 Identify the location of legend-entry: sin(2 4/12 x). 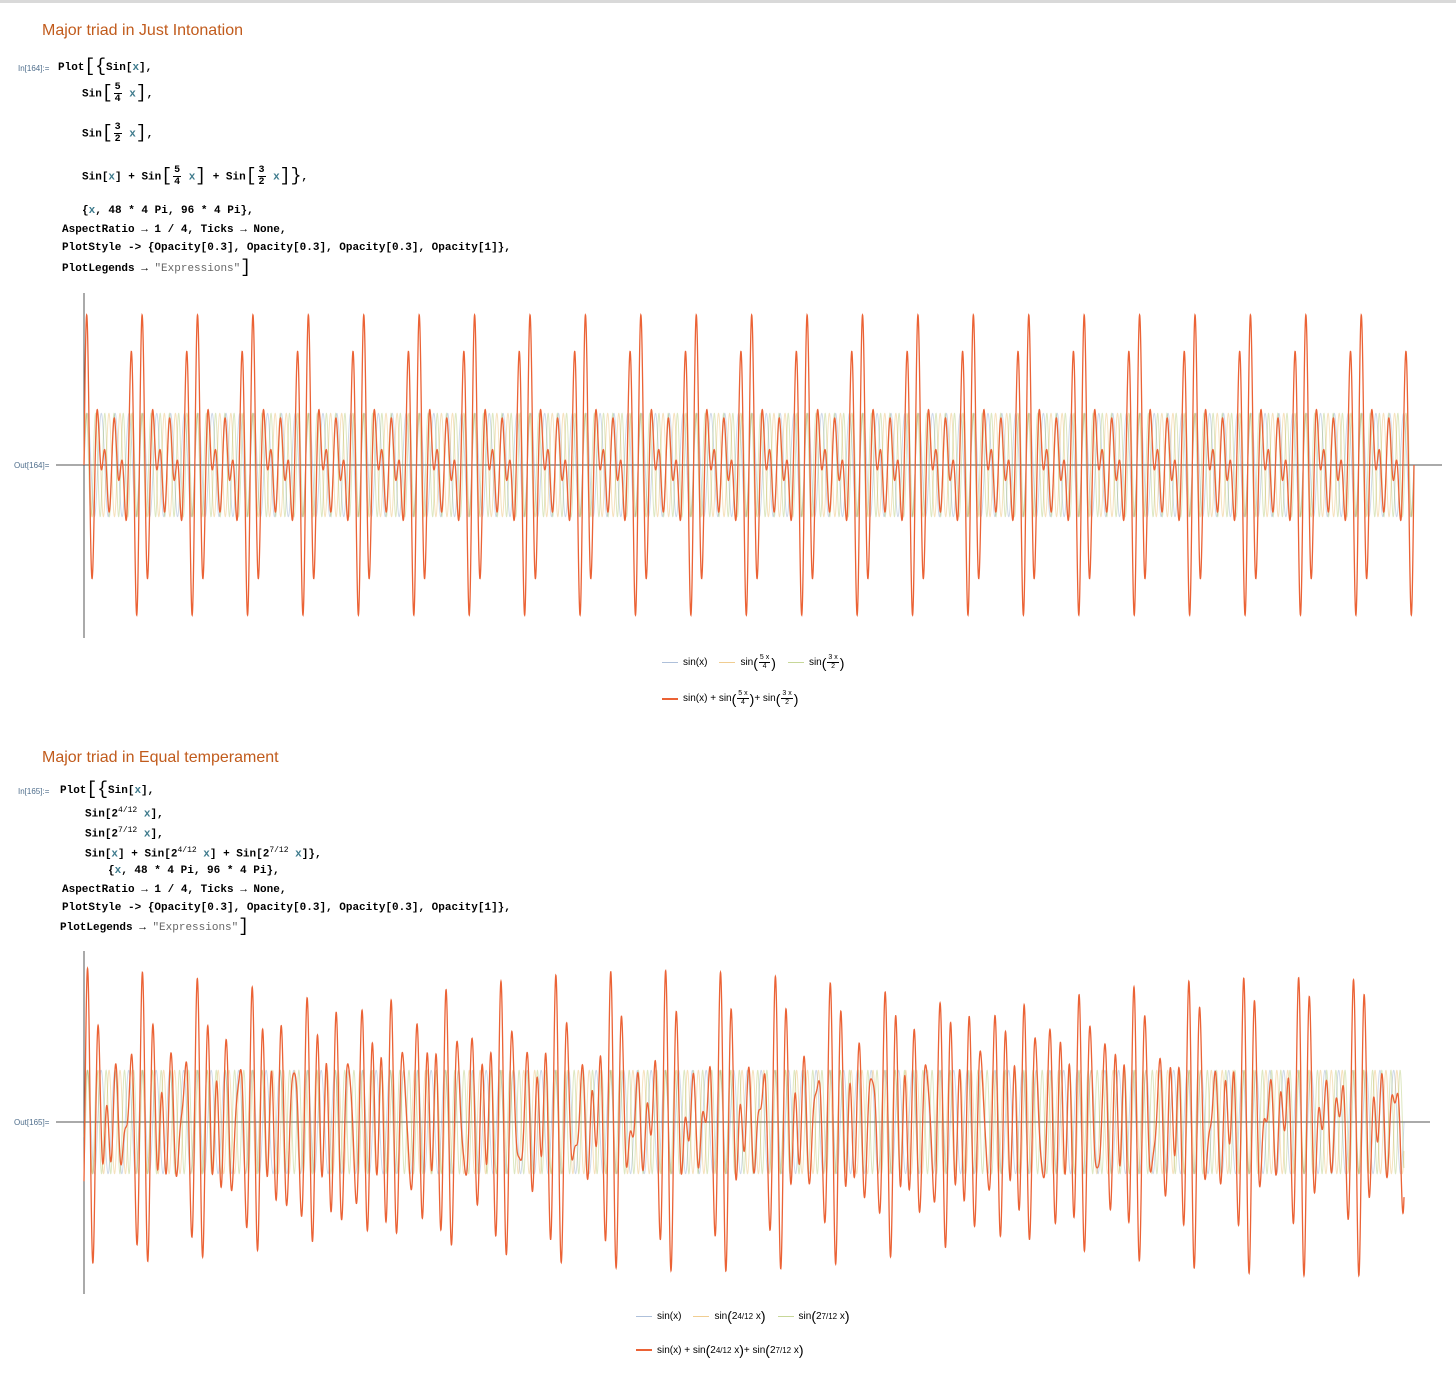
(729, 1316).